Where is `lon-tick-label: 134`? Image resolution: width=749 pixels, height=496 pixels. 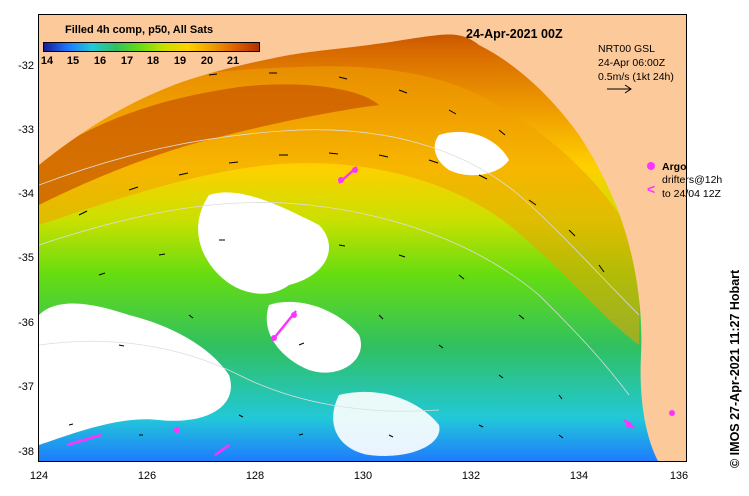
lon-tick-label: 134 is located at coordinates (579, 476).